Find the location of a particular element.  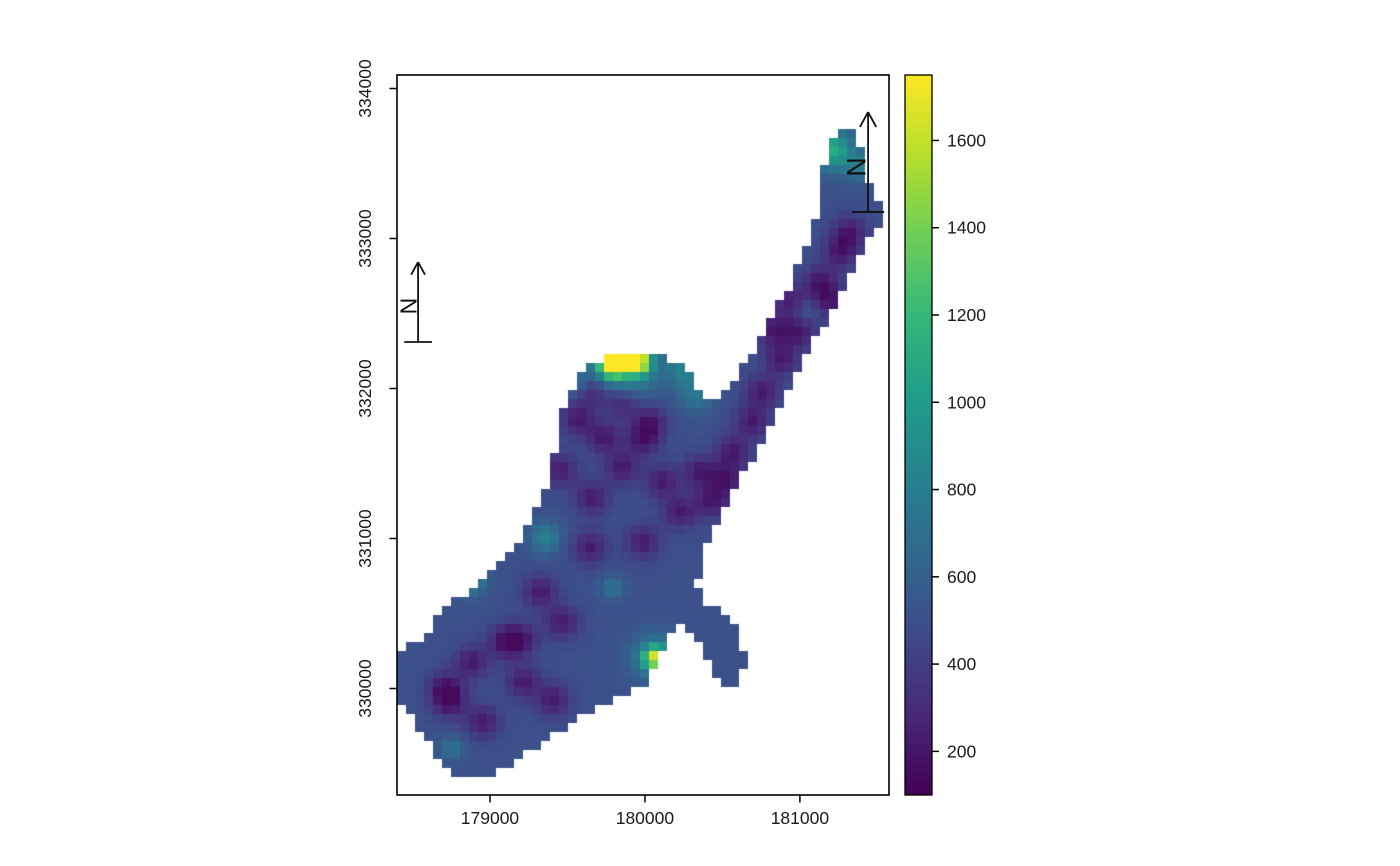

colorbar is located at coordinates (918, 435).